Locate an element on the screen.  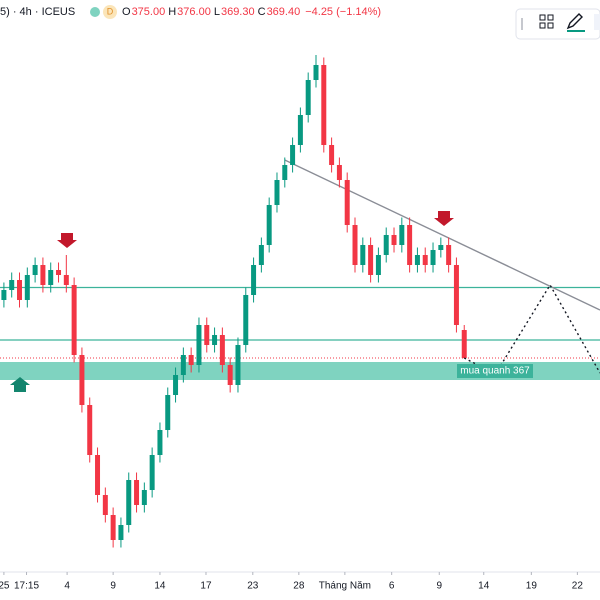
status-dot is located at coordinates (95, 12).